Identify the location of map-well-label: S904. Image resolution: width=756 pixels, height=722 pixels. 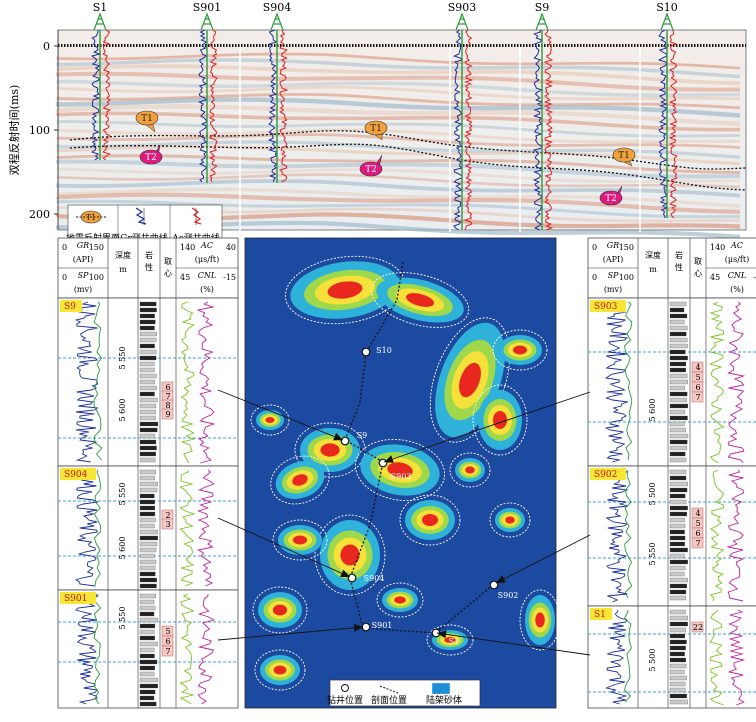
(374, 578).